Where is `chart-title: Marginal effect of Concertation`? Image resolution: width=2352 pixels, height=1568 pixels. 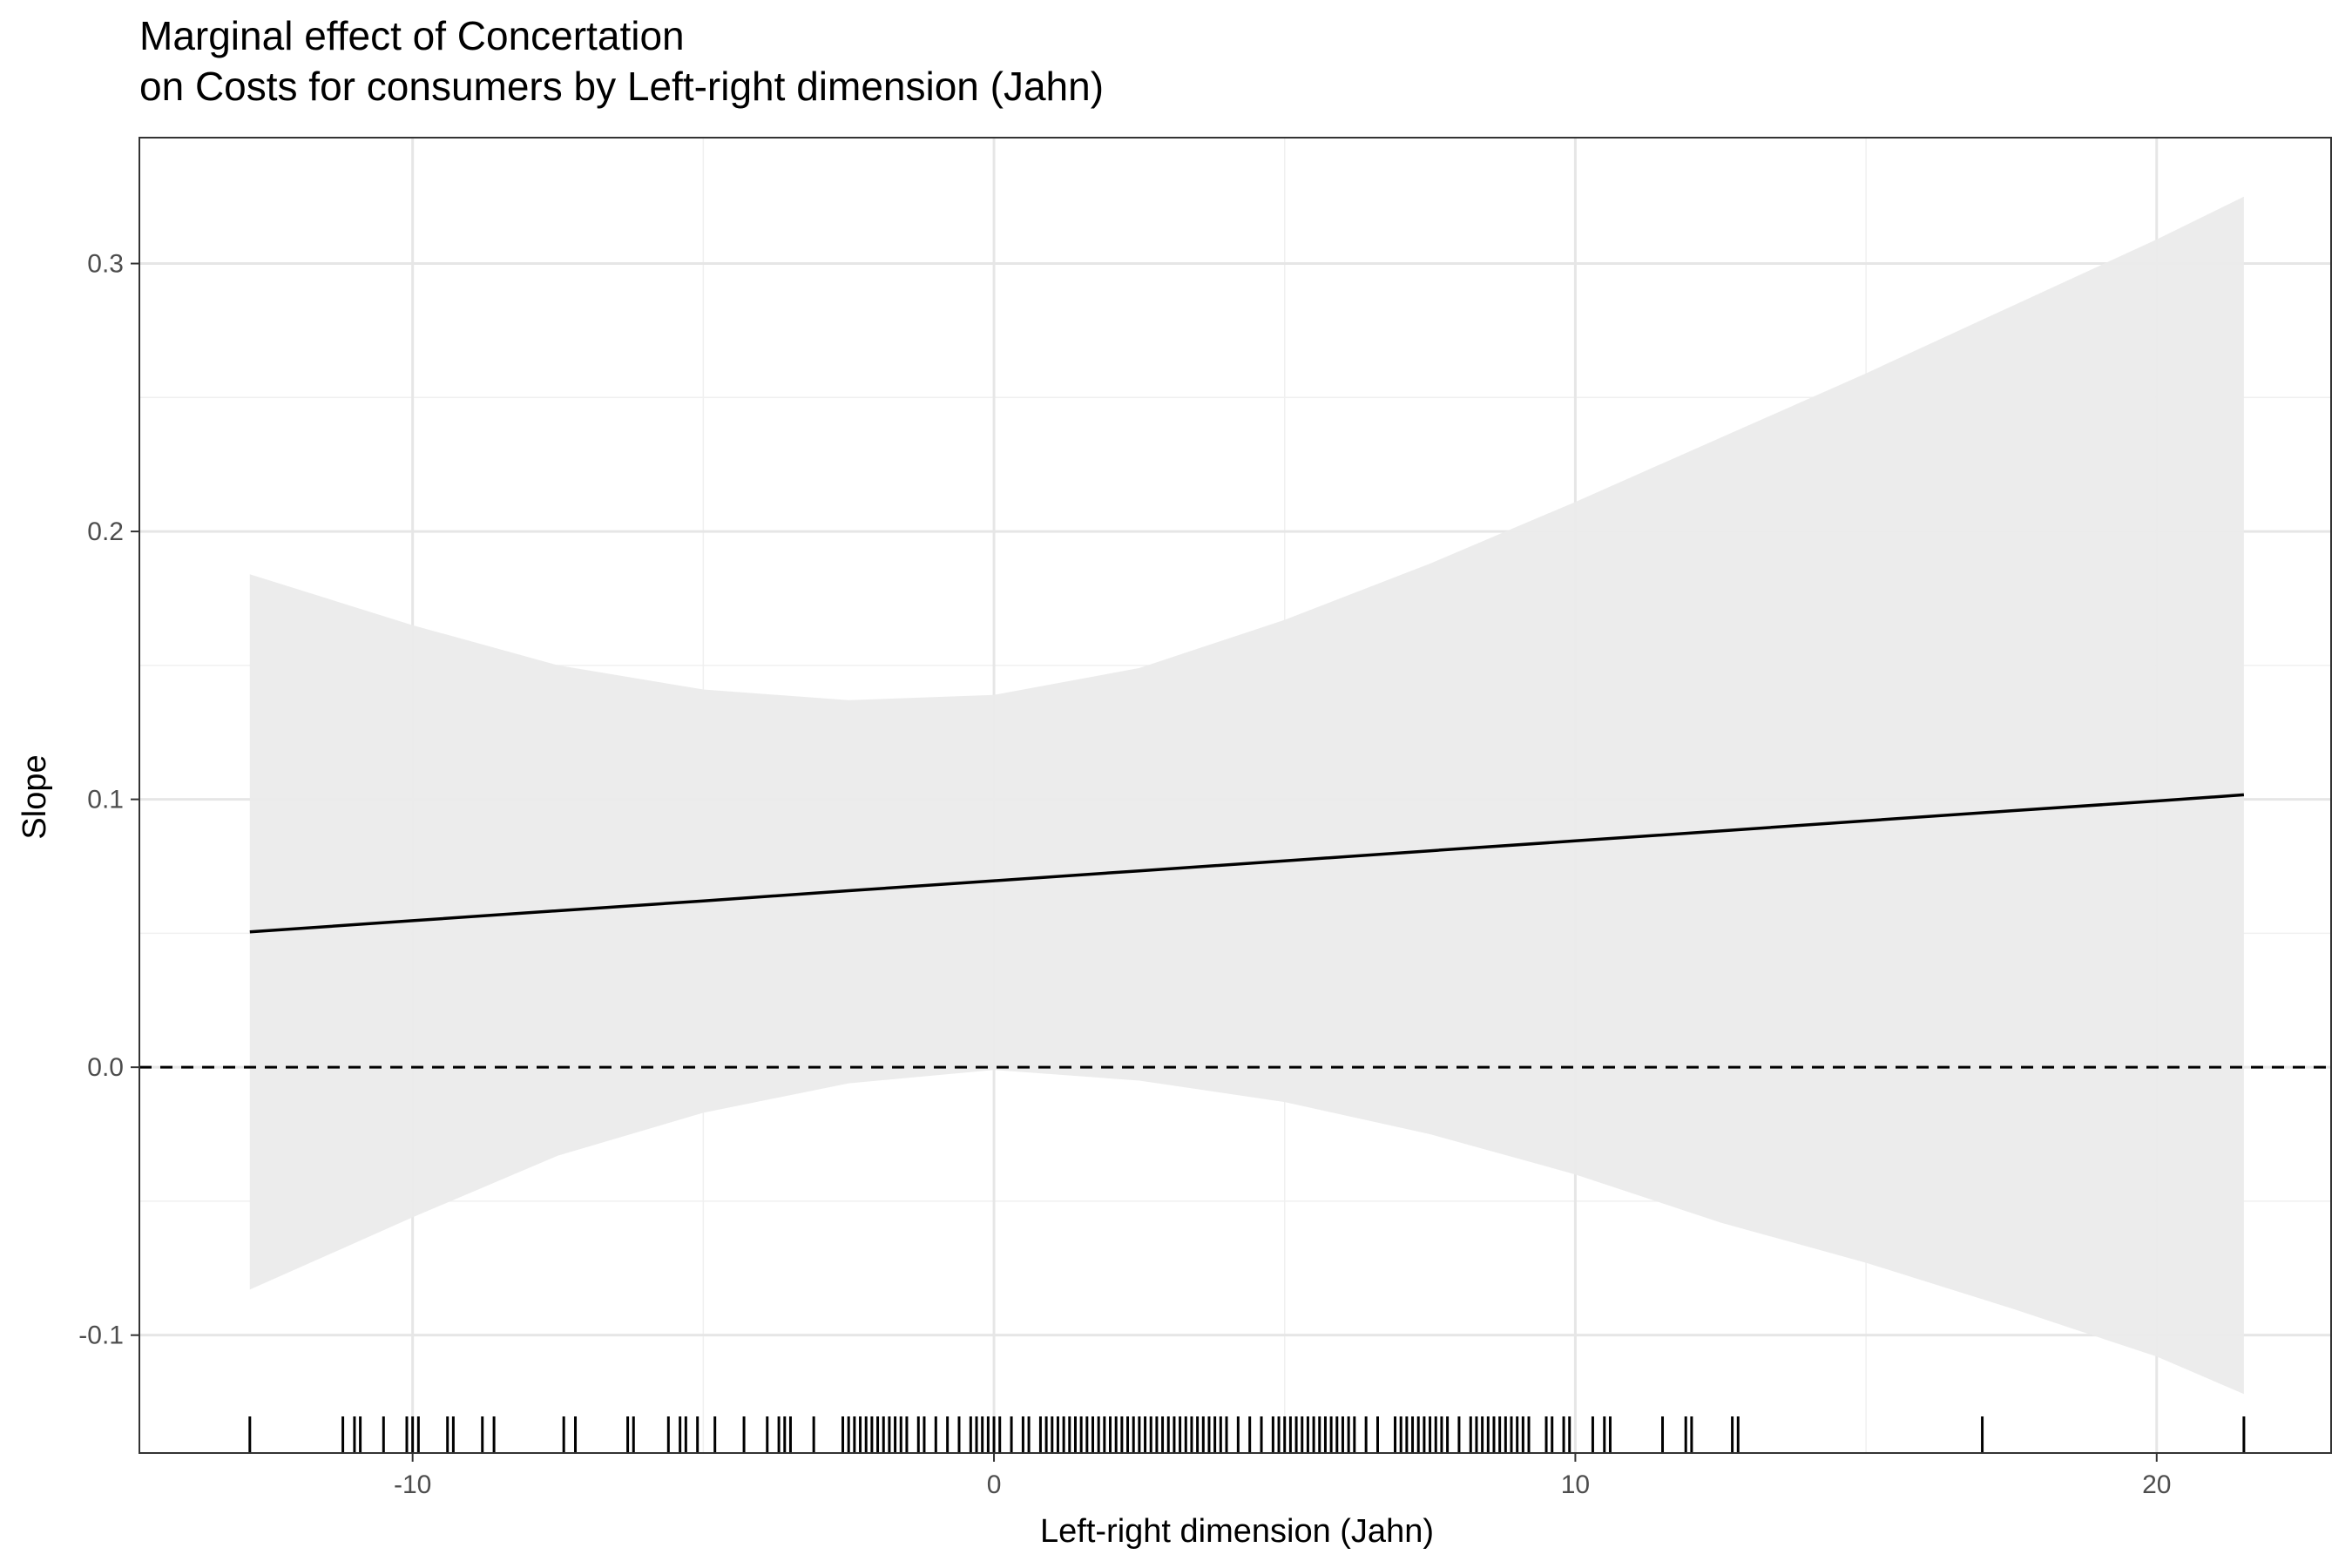 chart-title: Marginal effect of Concertation is located at coordinates (412, 35).